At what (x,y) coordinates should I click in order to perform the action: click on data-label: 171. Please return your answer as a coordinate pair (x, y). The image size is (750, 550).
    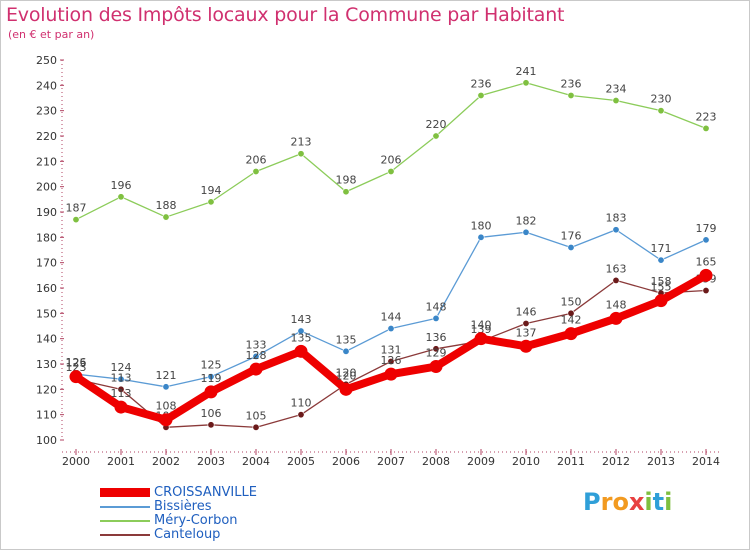
    Looking at the image, I should click on (661, 248).